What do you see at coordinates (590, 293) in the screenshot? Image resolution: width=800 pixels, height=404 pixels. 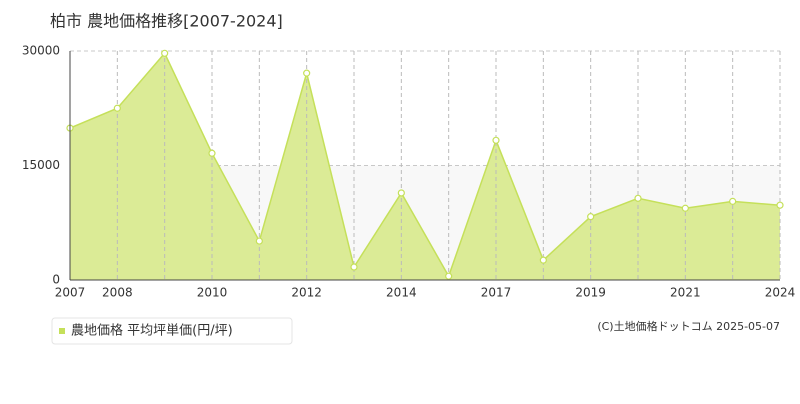 I see `x-tick-label: 2019` at bounding box center [590, 293].